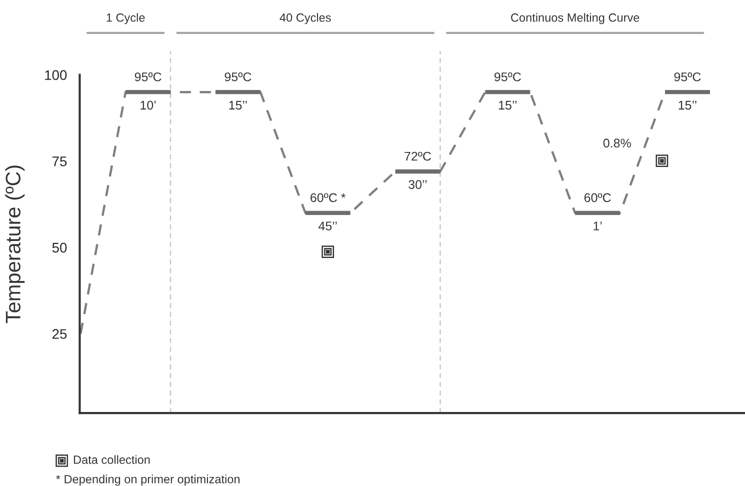 The image size is (745, 486). I want to click on annotation: 45’’, so click(327, 226).